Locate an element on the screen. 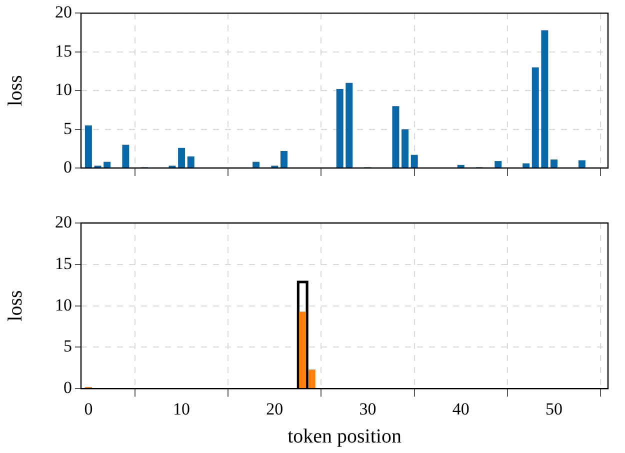 The image size is (625, 453). x-tick-label: 30 is located at coordinates (367, 408).